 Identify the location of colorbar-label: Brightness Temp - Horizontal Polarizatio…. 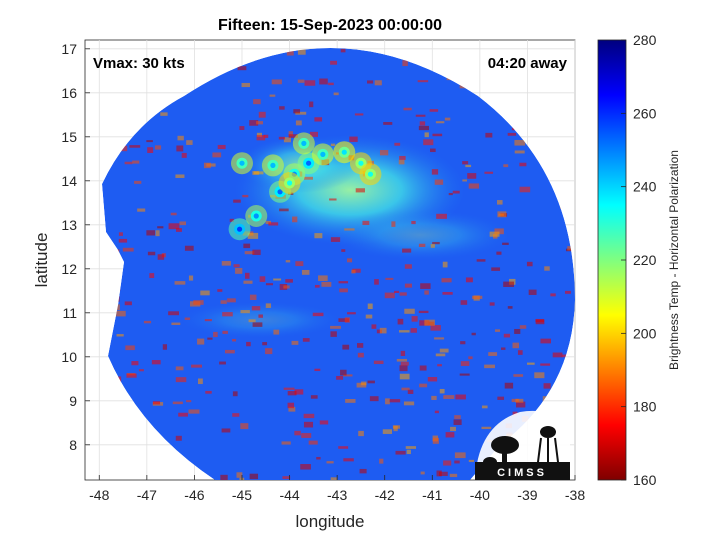
(674, 260).